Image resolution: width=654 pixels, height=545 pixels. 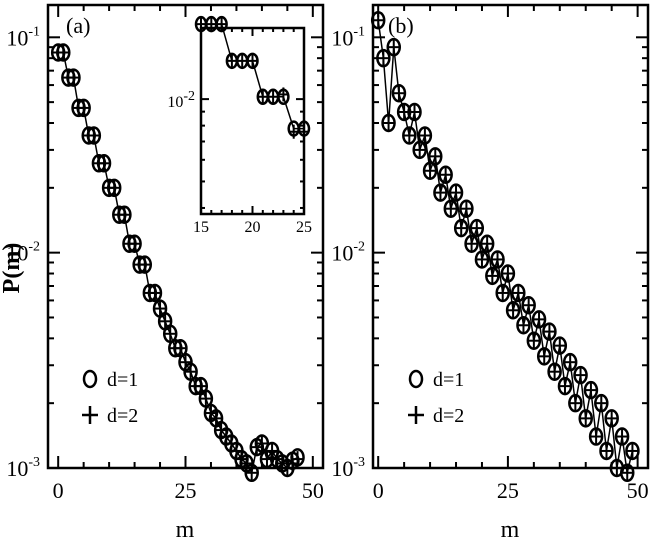 I want to click on legend-a-label-1: d=1, so click(x=122, y=380).